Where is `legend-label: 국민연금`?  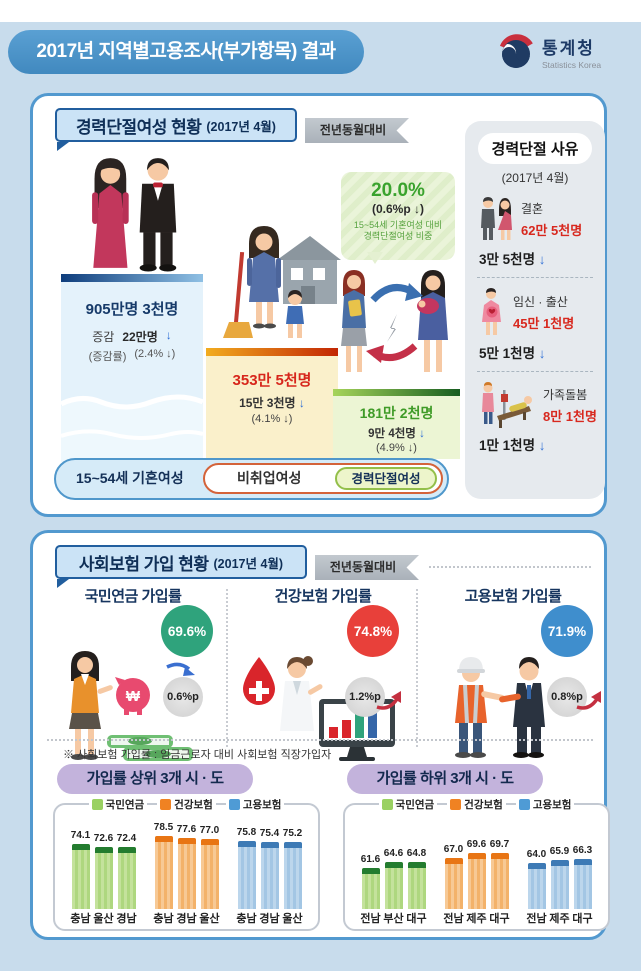 legend-label: 국민연금 is located at coordinates (125, 805).